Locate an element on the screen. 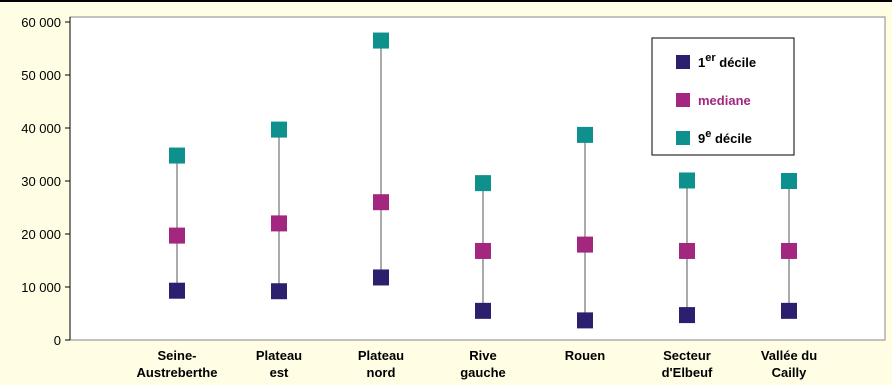 The image size is (892, 385). y-tick-label: 30 000 is located at coordinates (41, 181).